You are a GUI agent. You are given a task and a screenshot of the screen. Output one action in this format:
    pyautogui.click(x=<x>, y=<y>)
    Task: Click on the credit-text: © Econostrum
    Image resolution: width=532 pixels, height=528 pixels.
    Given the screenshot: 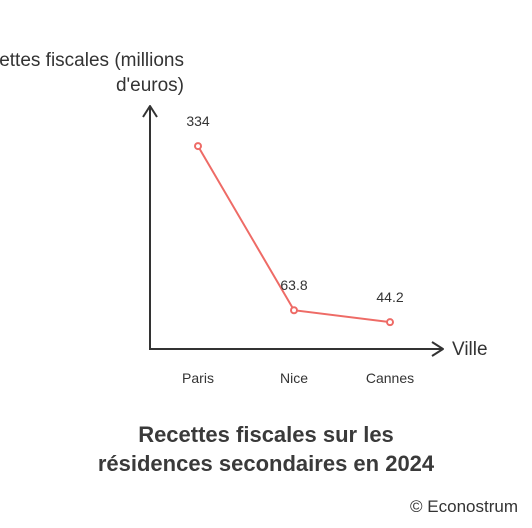 What is the action you would take?
    pyautogui.click(x=464, y=506)
    